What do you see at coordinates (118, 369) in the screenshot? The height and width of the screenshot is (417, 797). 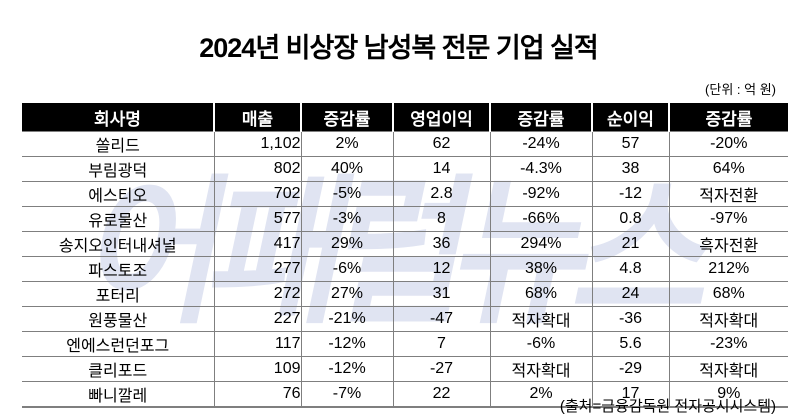 I see `company-name-cell: 클리포드` at bounding box center [118, 369].